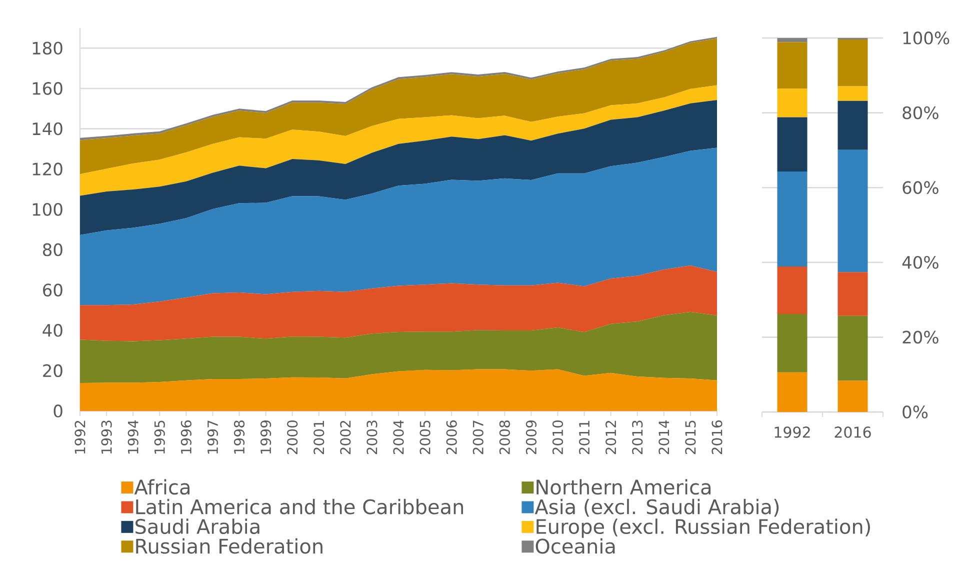  What do you see at coordinates (623, 487) in the screenshot?
I see `legend-label: Northern America` at bounding box center [623, 487].